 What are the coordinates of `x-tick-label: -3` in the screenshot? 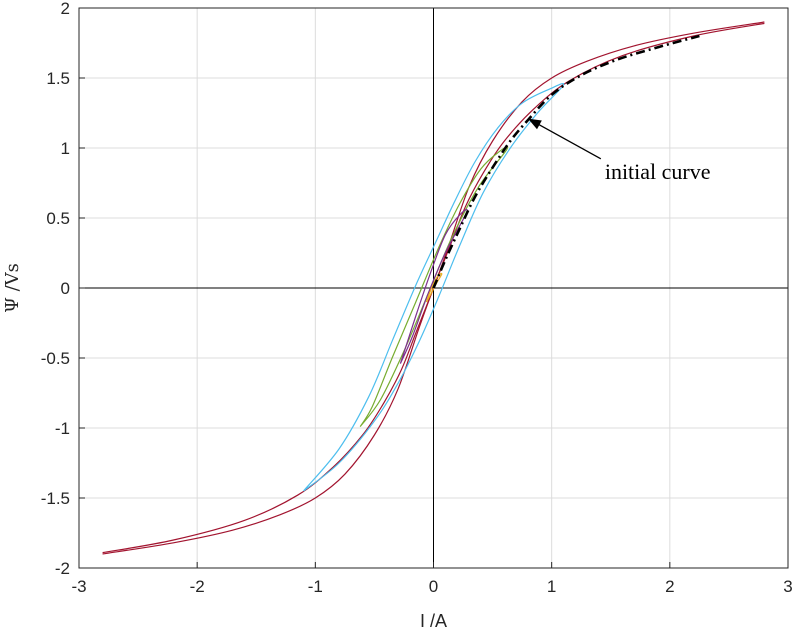 It's located at (78, 586).